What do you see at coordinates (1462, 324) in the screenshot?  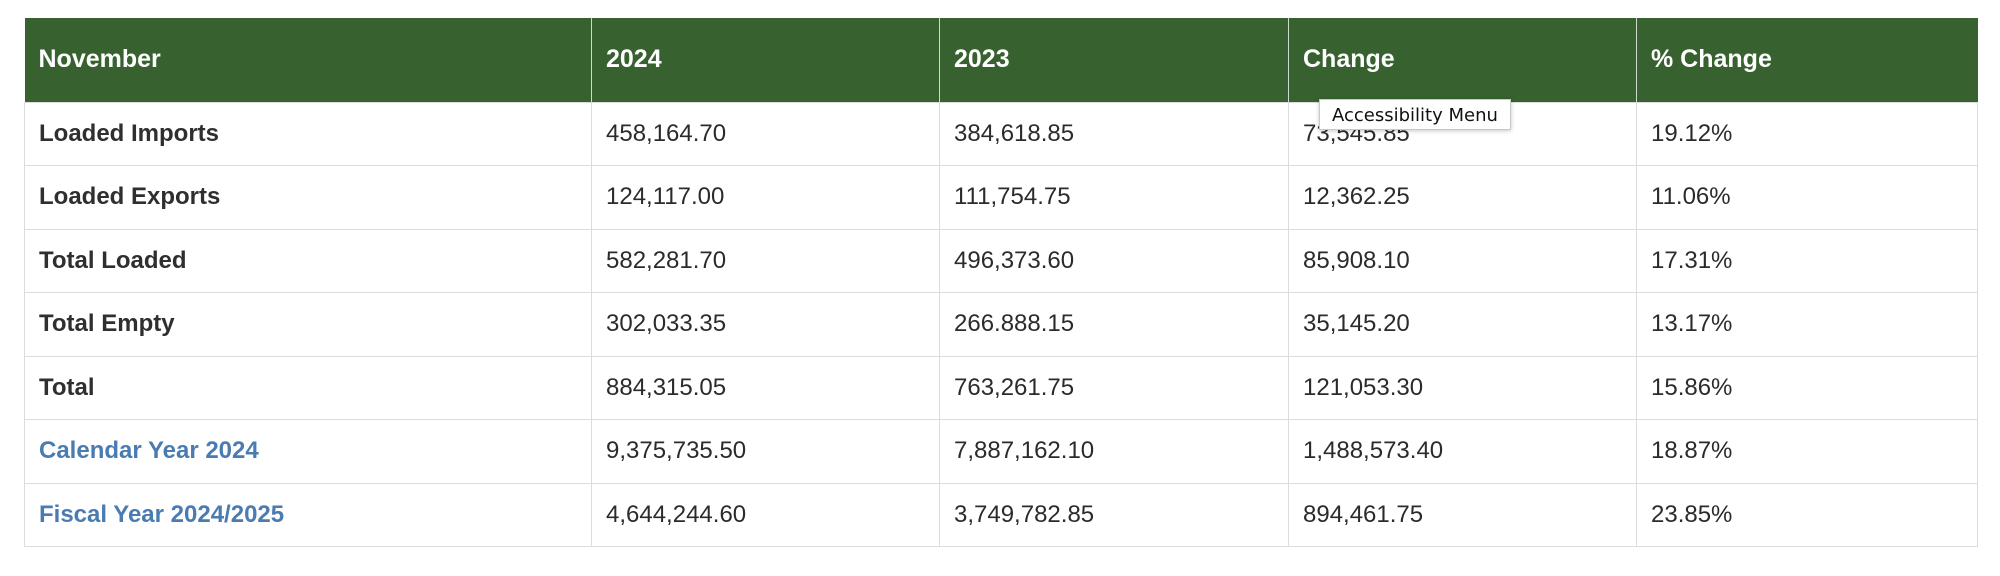 I see `value-change: 35,145.20` at bounding box center [1462, 324].